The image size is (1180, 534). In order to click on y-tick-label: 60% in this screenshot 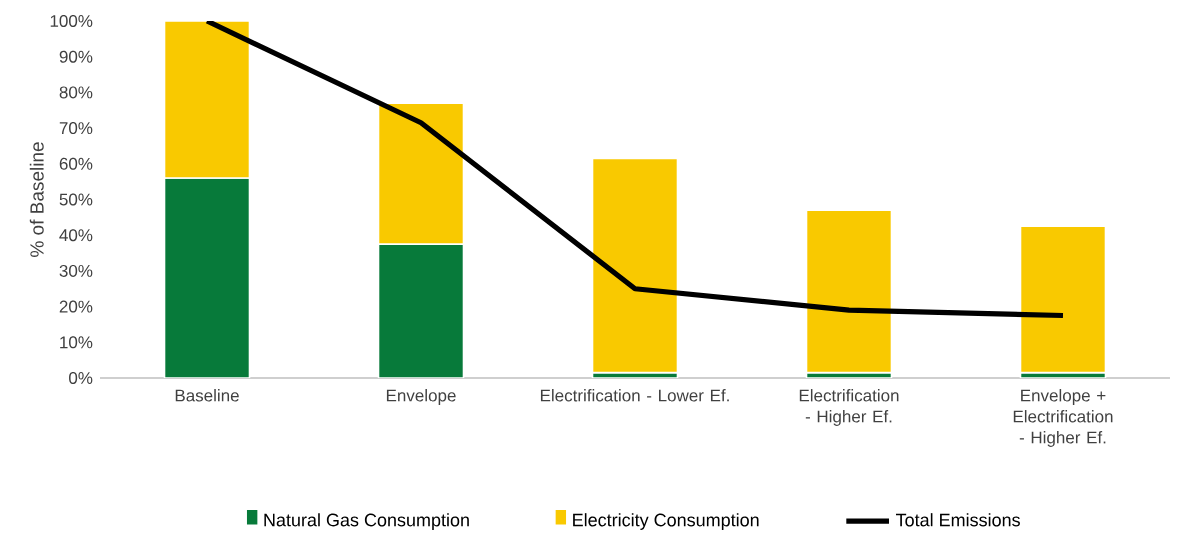, I will do `click(76, 163)`.